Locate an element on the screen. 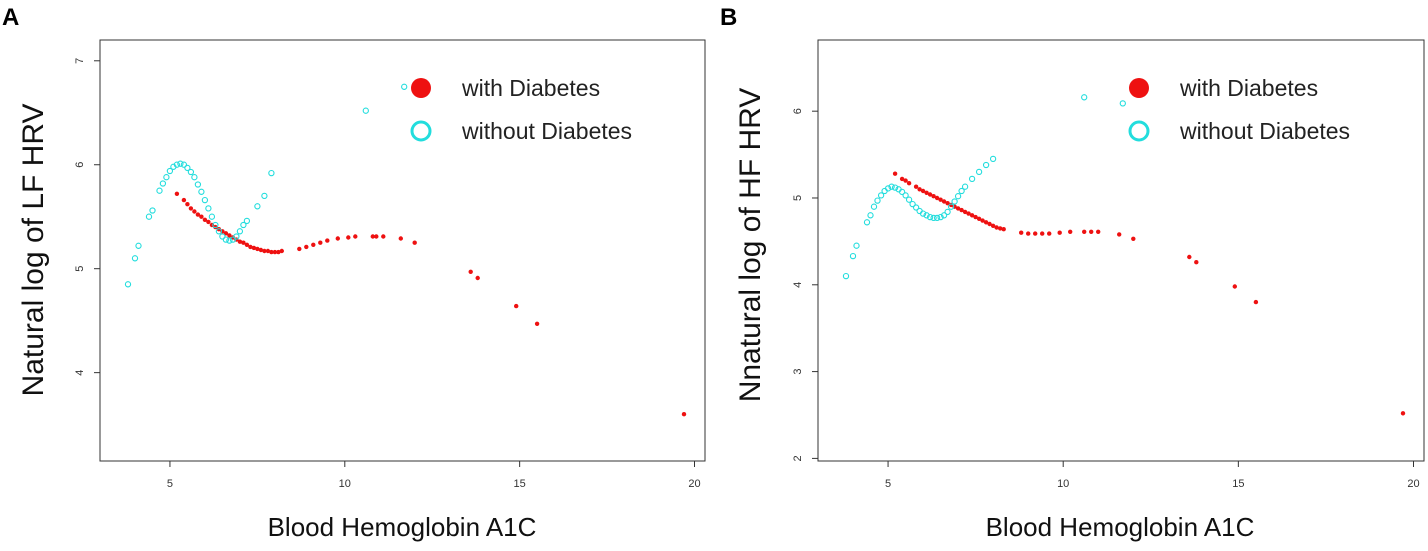 The image size is (1428, 551). panel-b-x-axis-label: Blood Hemoglobin A1C is located at coordinates (1120, 527).